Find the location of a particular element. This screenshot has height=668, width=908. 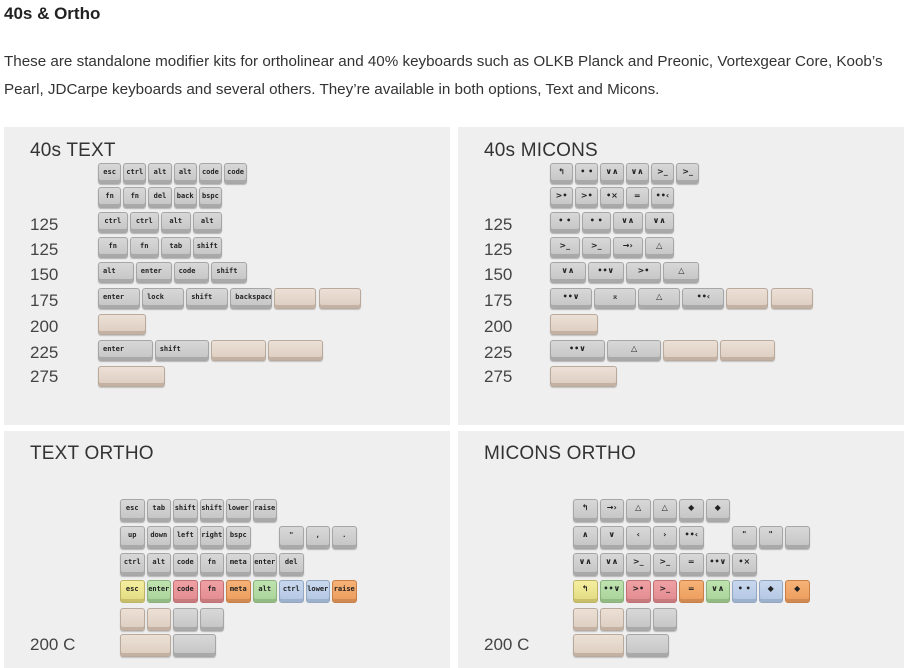

micon-keycap: ∧ is located at coordinates (585, 537).